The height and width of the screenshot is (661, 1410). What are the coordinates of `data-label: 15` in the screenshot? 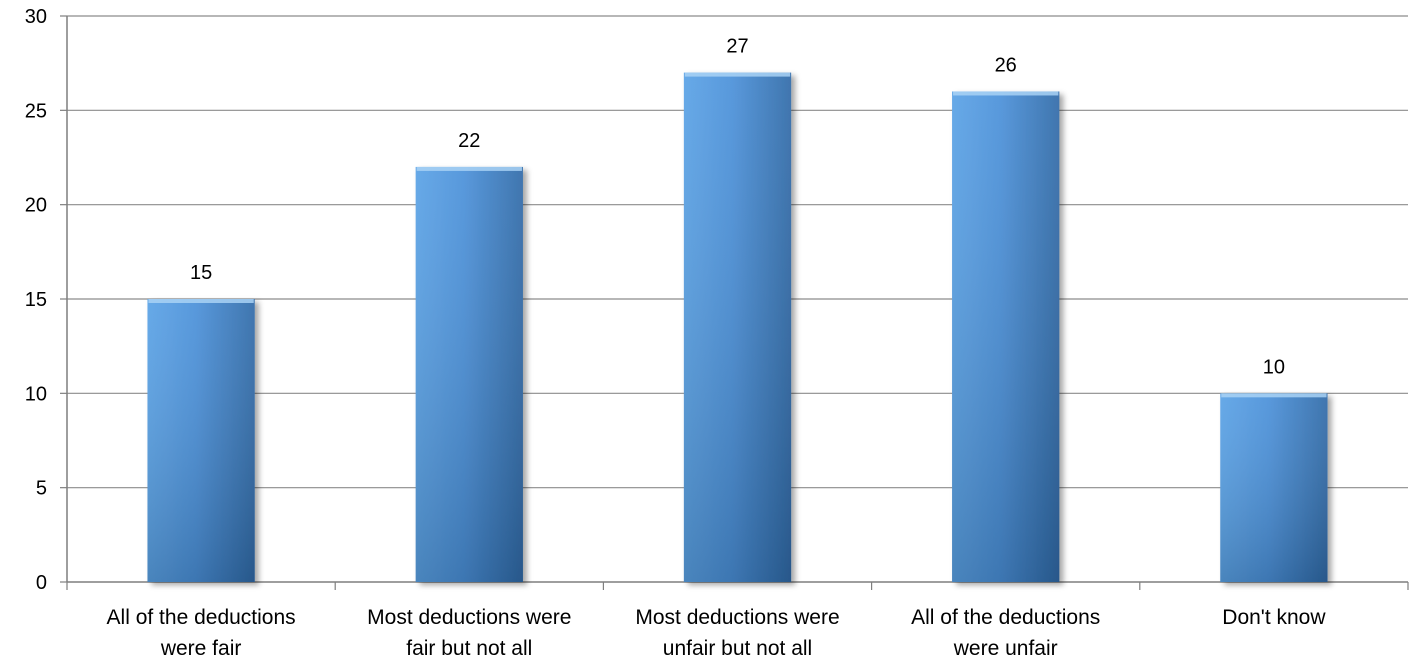 It's located at (201, 273).